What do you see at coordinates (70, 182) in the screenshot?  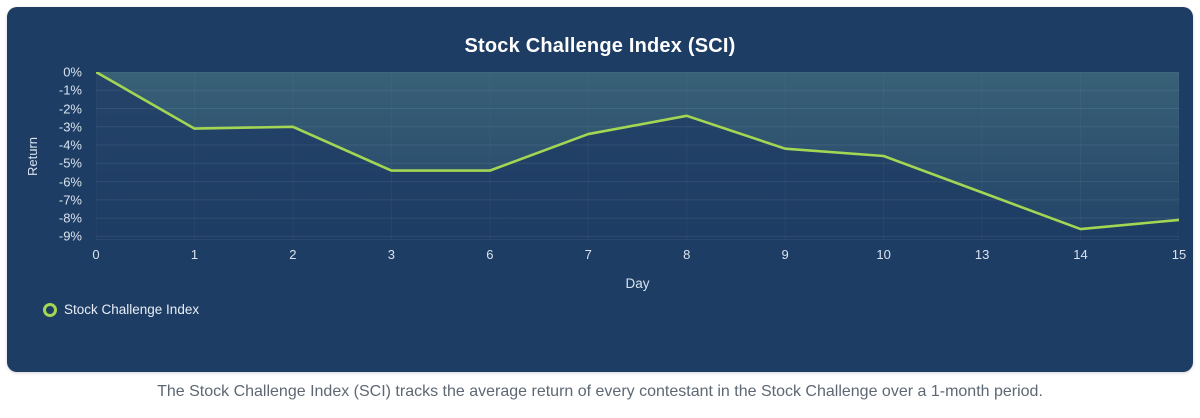 I see `y-tick-label: -6%` at bounding box center [70, 182].